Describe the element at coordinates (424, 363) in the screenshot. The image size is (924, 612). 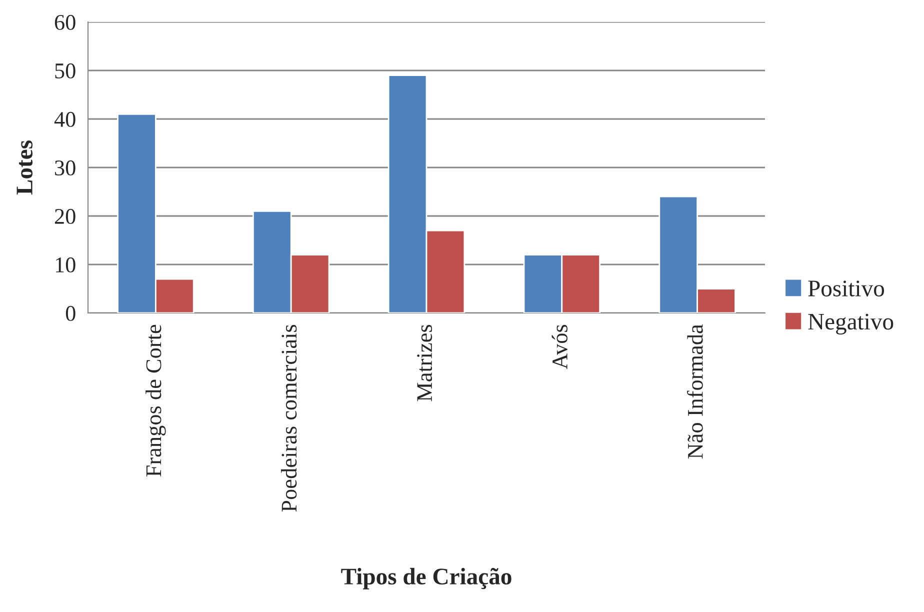
I see `x-tick-label: Matrizes` at that location.